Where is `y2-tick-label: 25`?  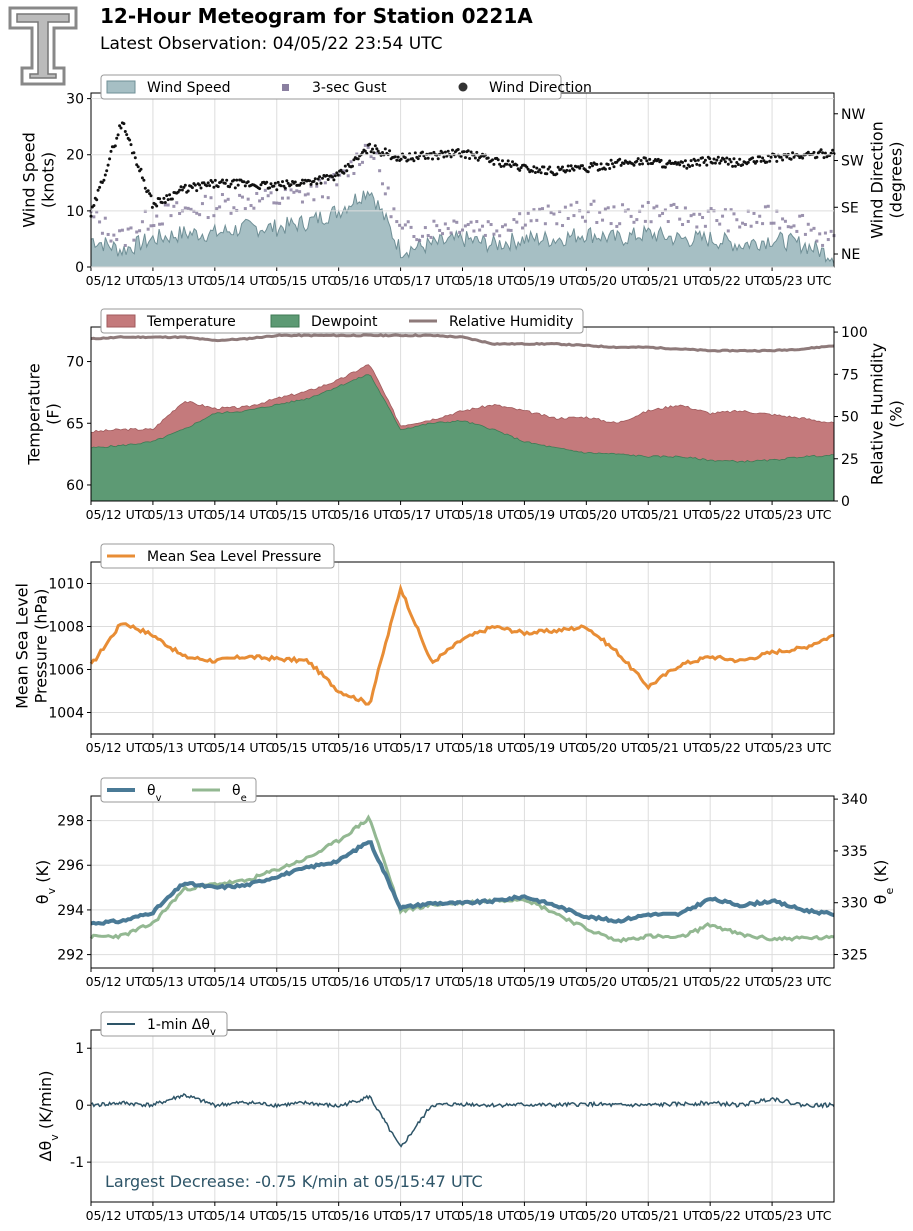
y2-tick-label: 25 is located at coordinates (850, 460).